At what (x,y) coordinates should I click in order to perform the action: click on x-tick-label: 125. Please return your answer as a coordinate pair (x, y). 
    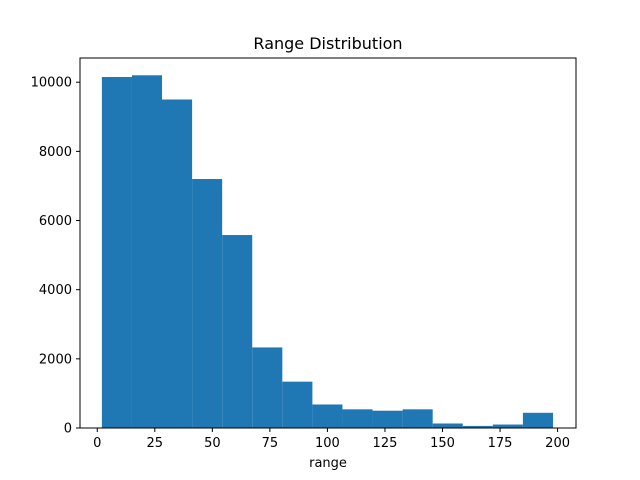
    Looking at the image, I should click on (385, 443).